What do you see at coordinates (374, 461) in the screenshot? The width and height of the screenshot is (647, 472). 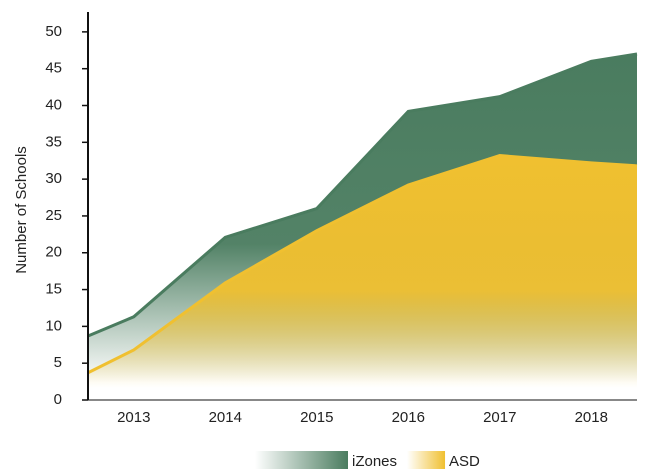 I see `legend-label: iZones` at bounding box center [374, 461].